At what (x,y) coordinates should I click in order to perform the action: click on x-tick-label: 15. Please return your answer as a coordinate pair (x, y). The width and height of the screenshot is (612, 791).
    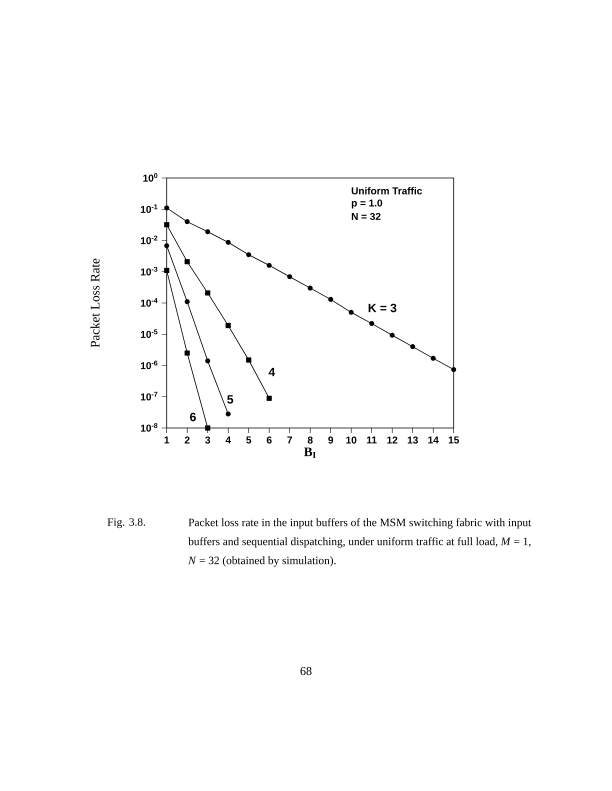
    Looking at the image, I should click on (453, 440).